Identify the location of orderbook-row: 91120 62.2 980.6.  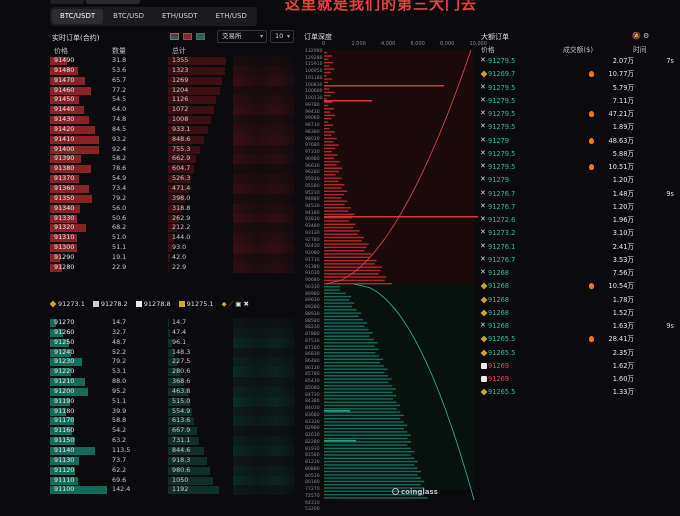
(172, 471).